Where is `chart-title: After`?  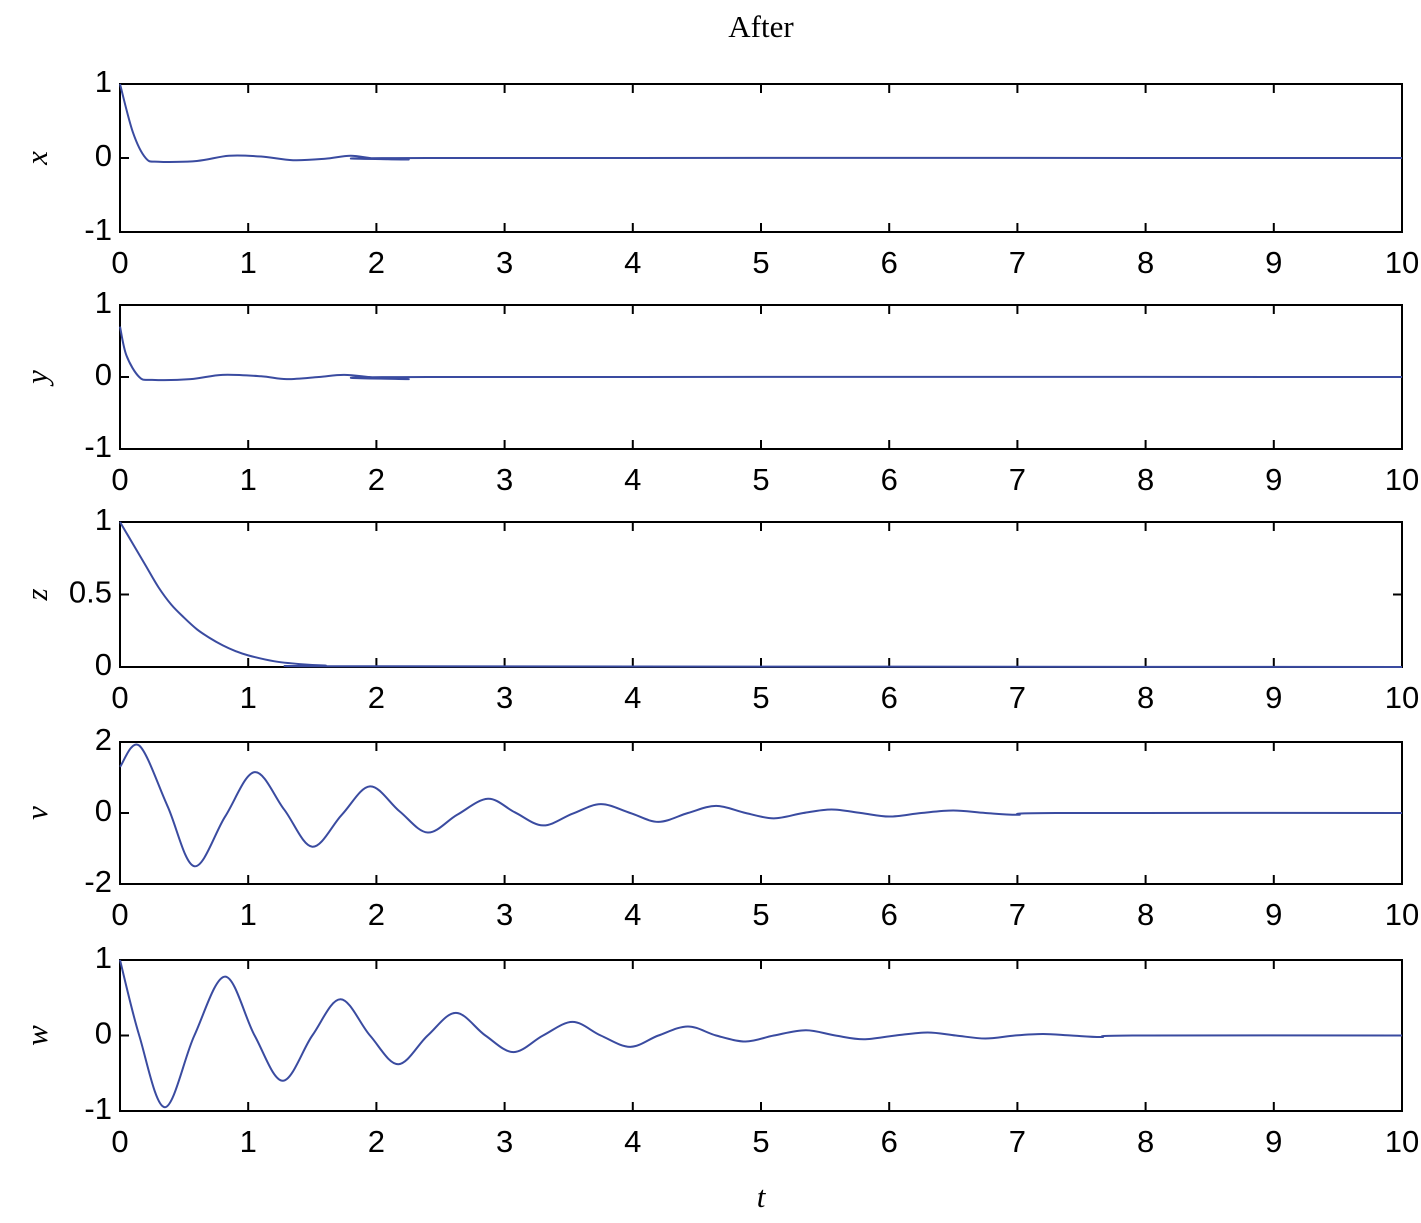 chart-title: After is located at coordinates (761, 26).